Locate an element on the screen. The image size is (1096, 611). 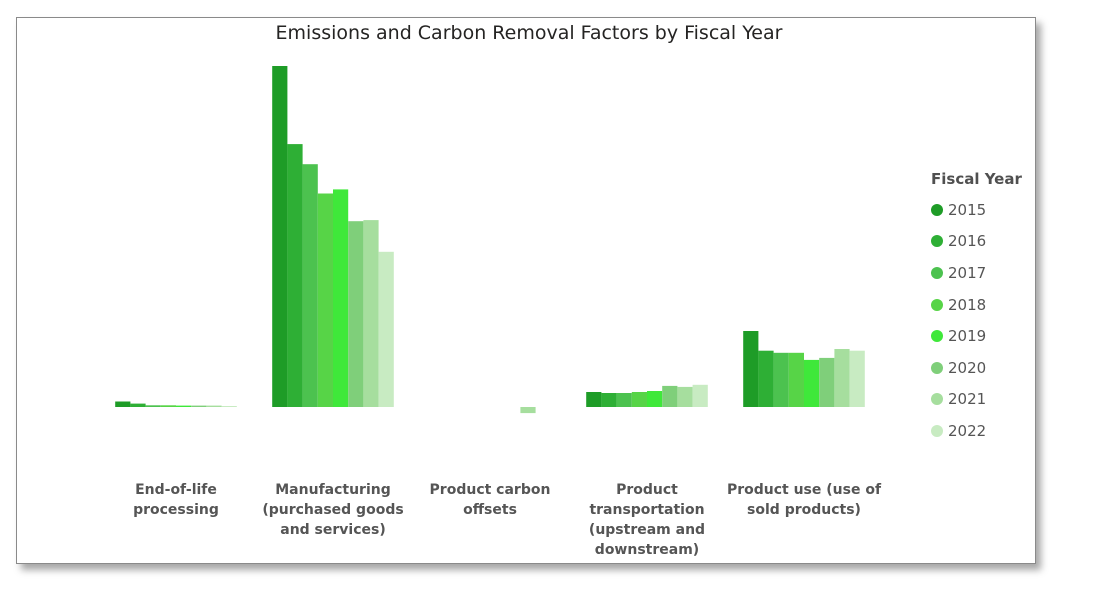
legend-item-2022: 2022 is located at coordinates (976, 431).